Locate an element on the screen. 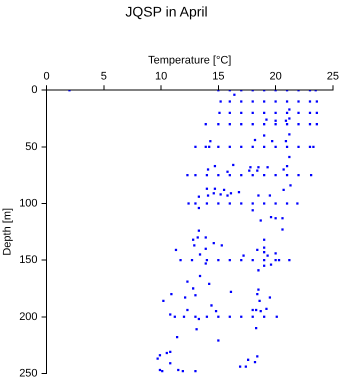  x-tick-label: 5 is located at coordinates (103, 76).